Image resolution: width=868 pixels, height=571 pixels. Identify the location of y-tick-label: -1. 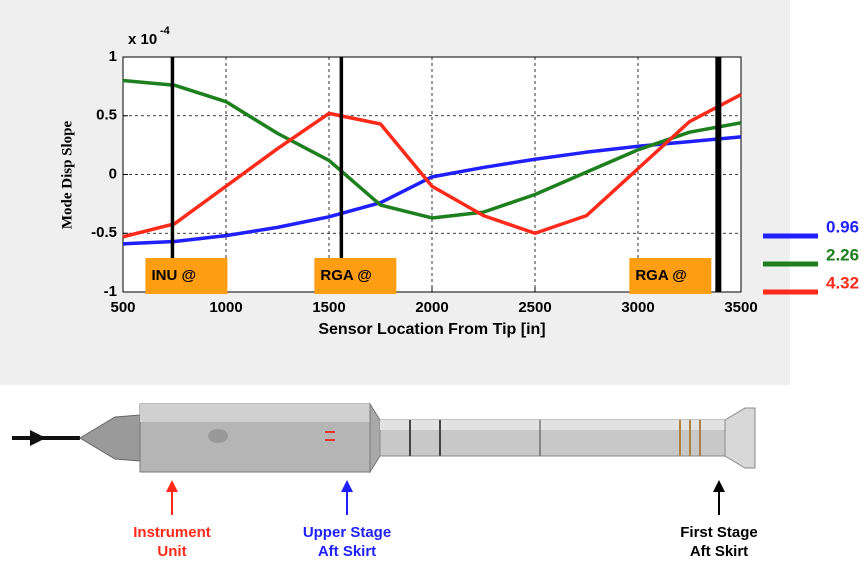
(110, 291).